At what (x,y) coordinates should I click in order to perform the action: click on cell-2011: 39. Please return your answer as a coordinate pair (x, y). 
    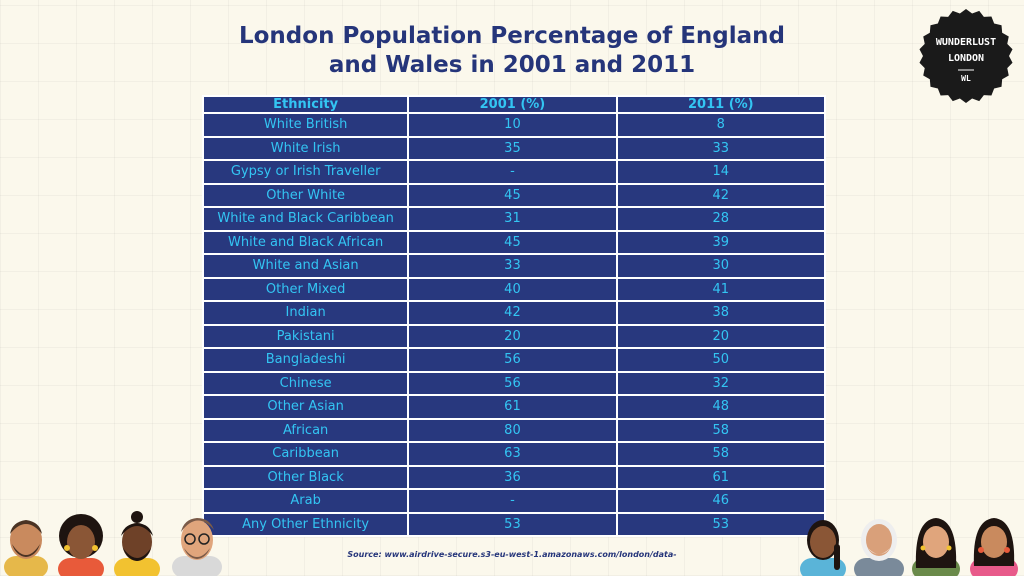
    Looking at the image, I should click on (720, 242).